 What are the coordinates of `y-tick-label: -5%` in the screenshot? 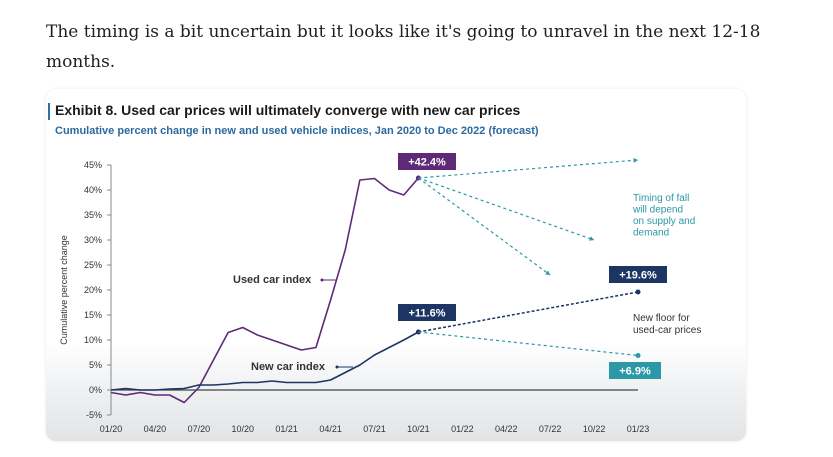 It's located at (94, 415).